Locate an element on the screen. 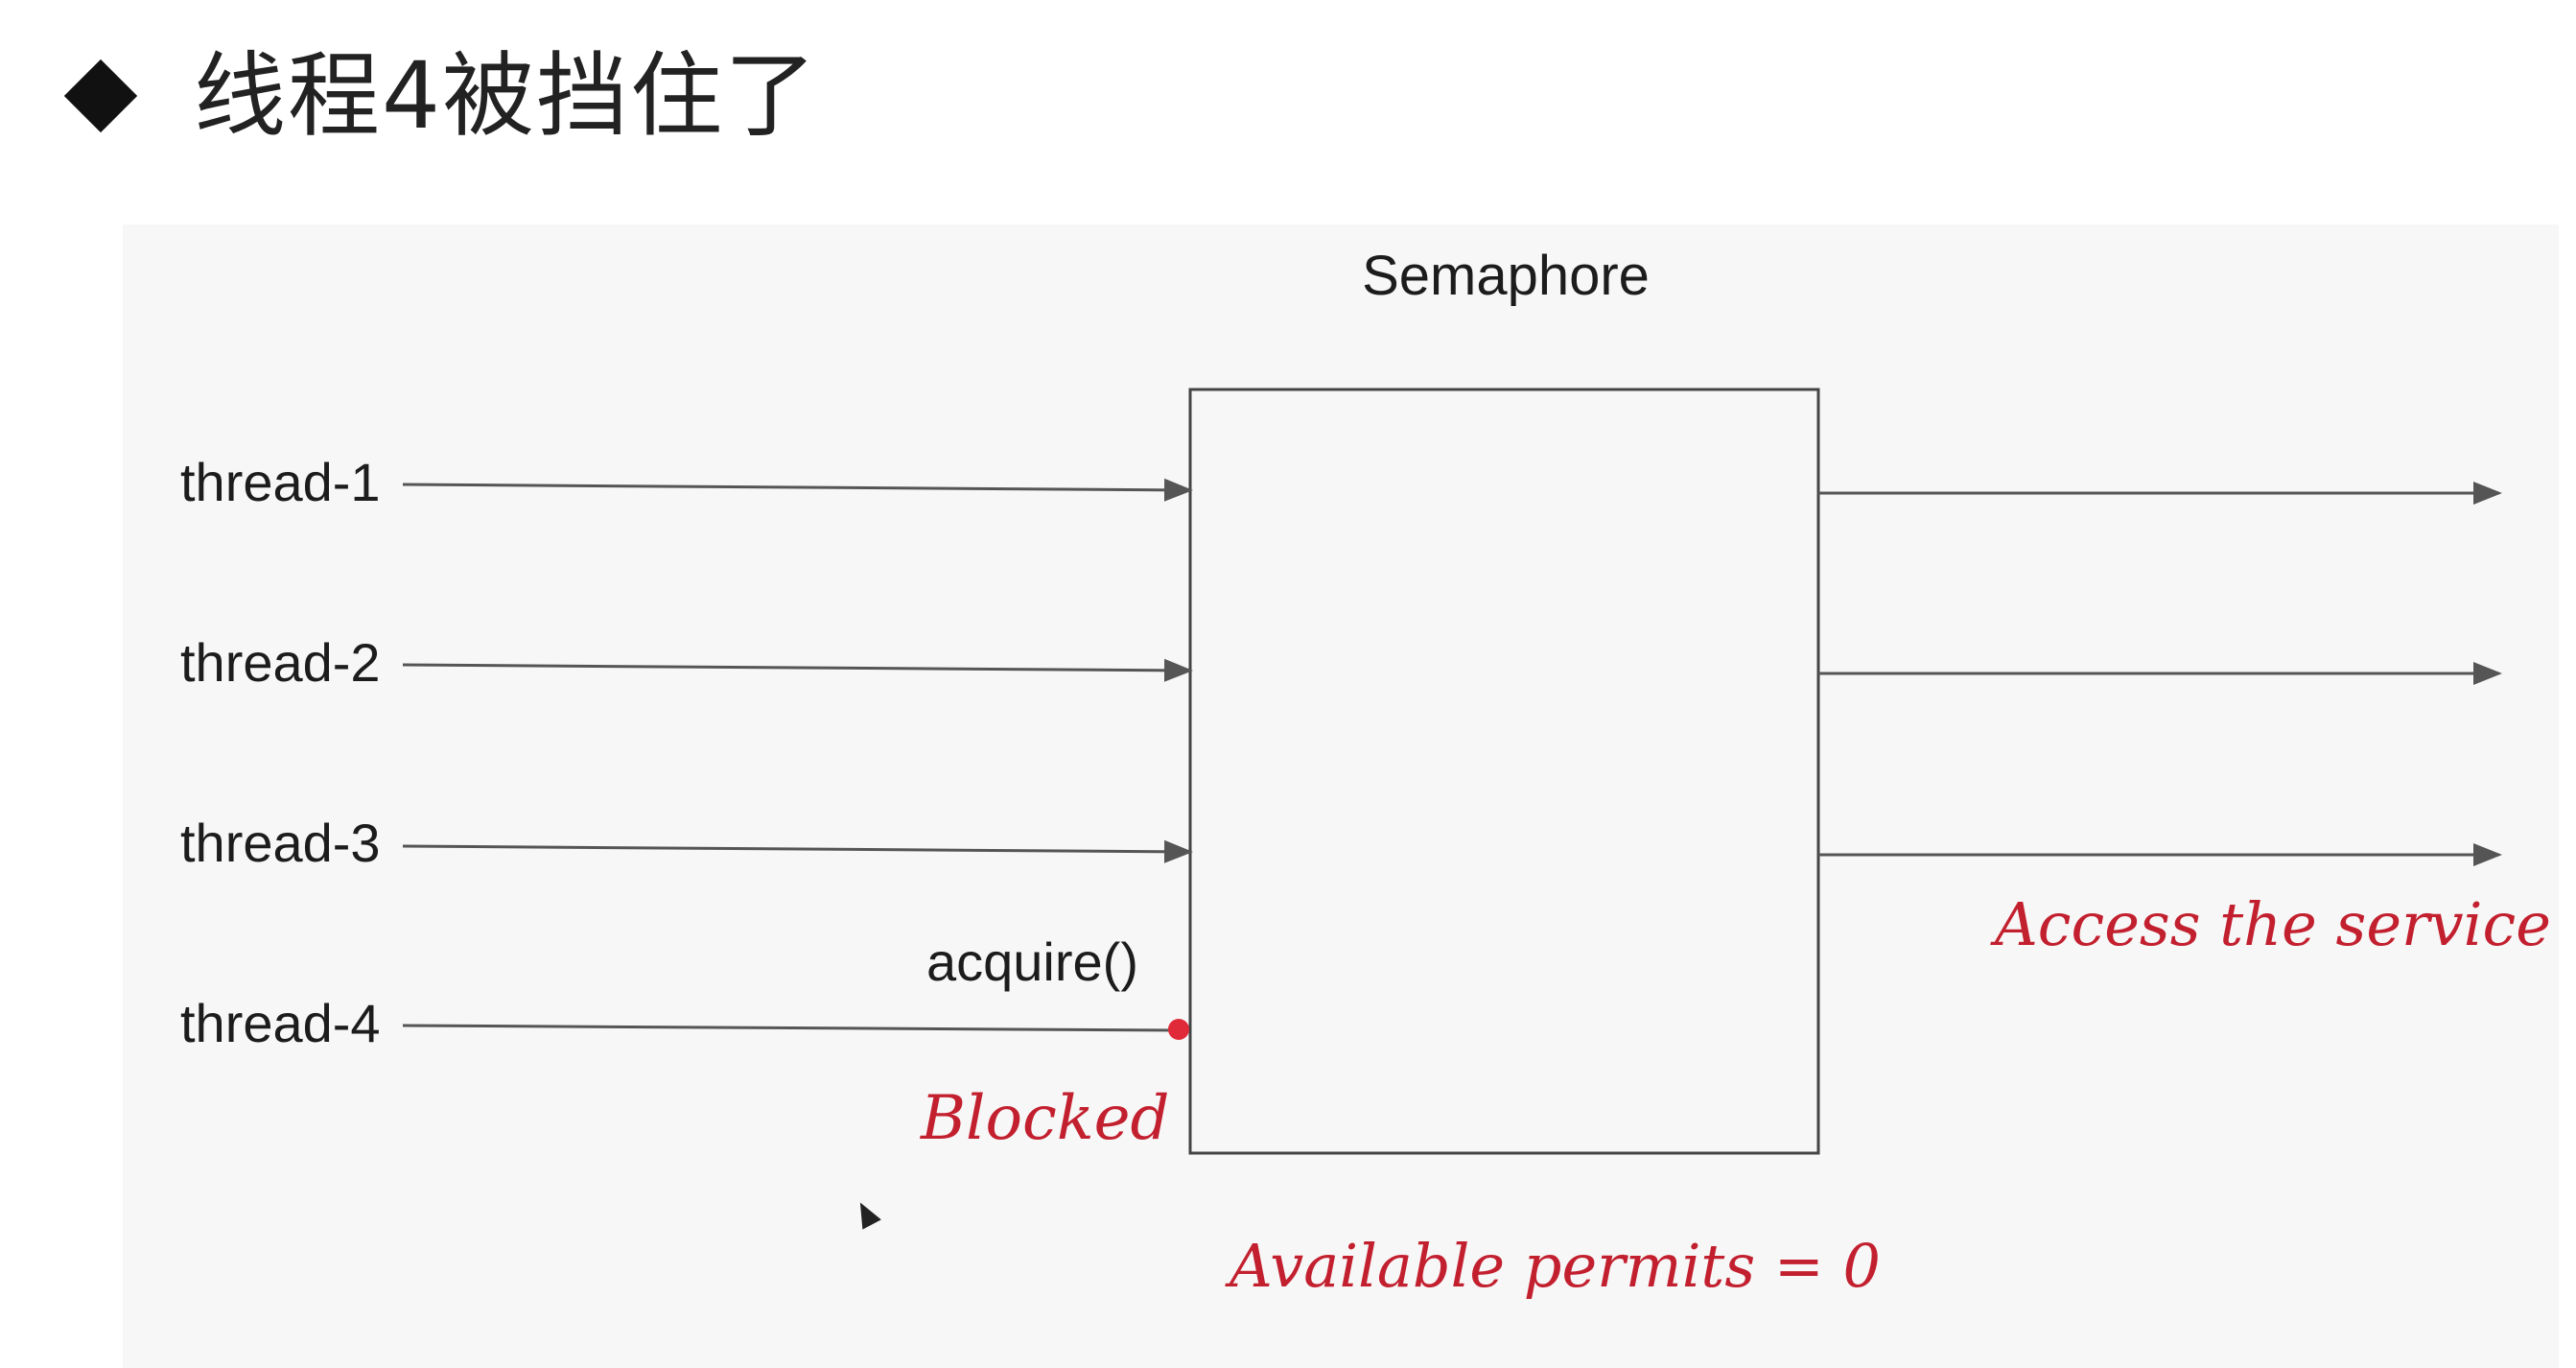 The image size is (2576, 1368). thread-3-incoming-arrow is located at coordinates (797, 851).